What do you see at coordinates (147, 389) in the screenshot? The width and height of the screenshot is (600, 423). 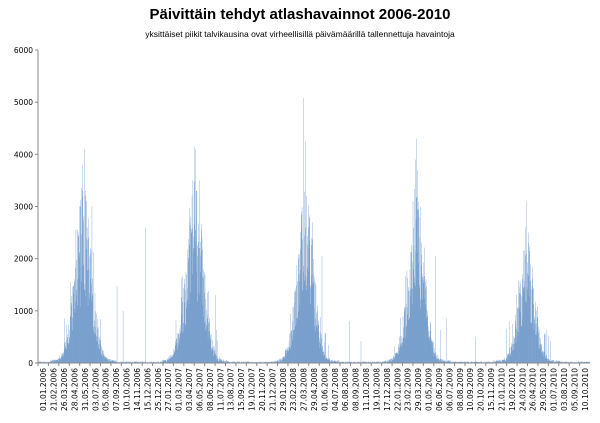 I see `x-tick-label: 15.12.2006` at bounding box center [147, 389].